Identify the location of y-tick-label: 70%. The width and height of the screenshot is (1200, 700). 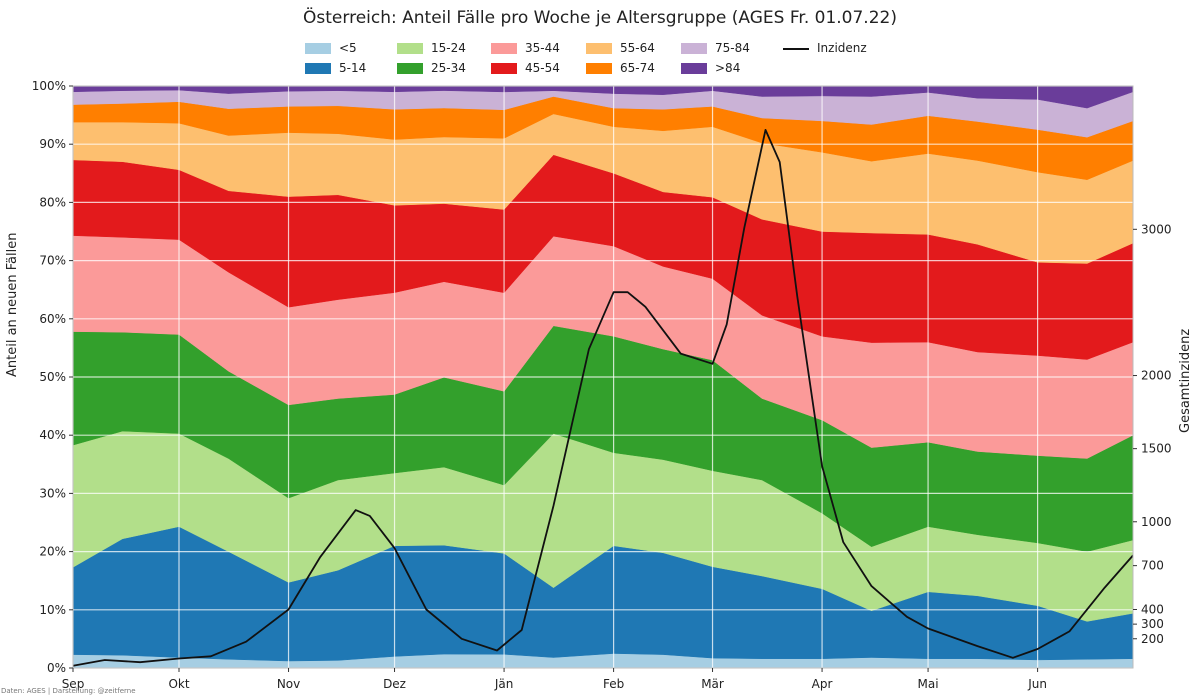
(52, 261).